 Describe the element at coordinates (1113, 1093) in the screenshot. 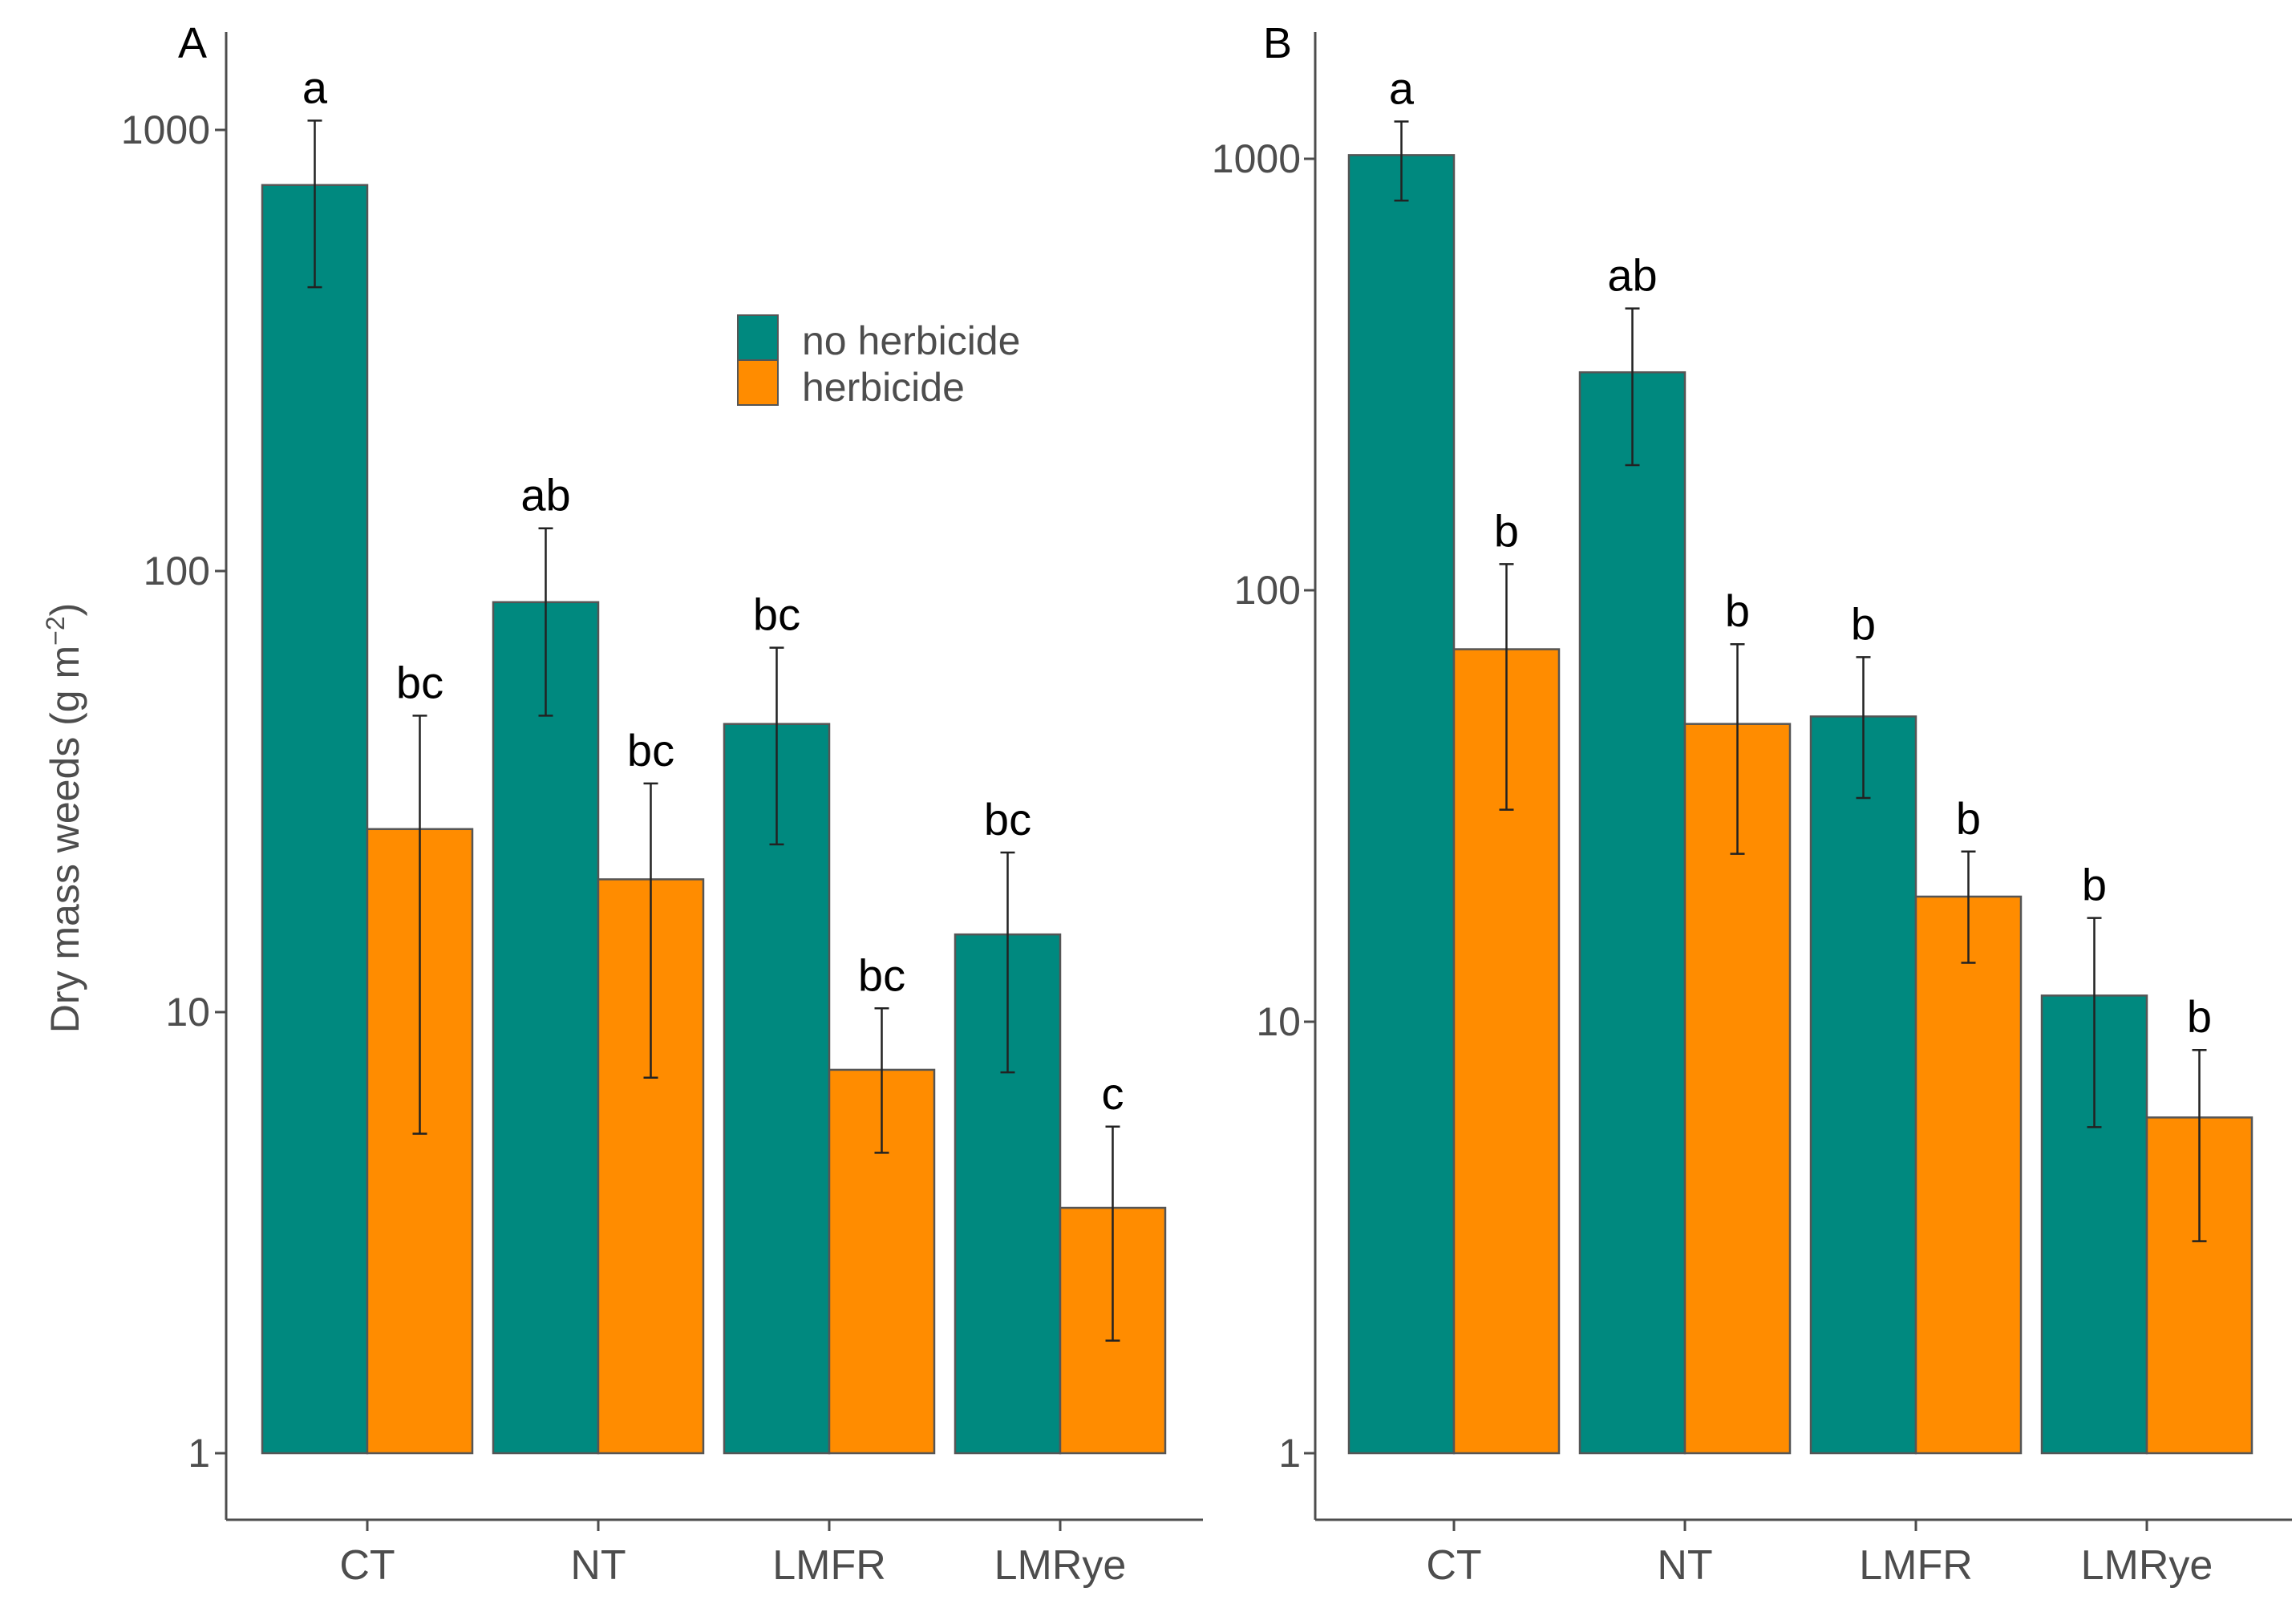

I see `significance-label: c` at that location.